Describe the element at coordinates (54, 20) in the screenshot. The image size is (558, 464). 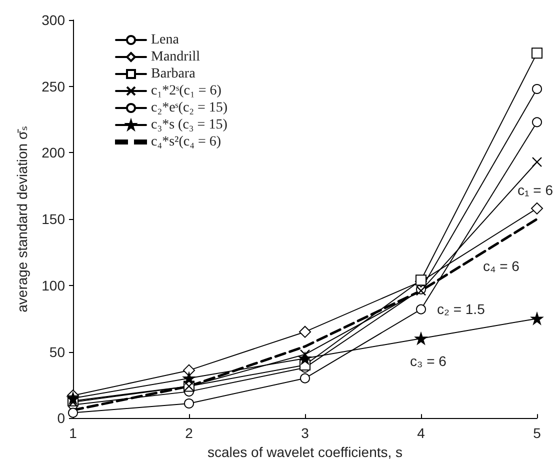
I see `y-tick-label: 300` at that location.